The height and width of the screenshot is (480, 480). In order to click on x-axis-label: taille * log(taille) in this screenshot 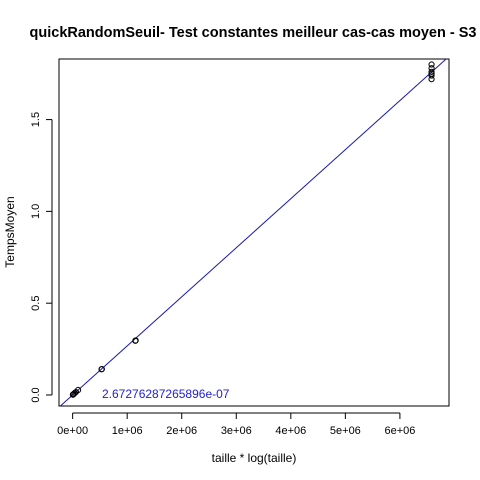, I will do `click(254, 458)`.